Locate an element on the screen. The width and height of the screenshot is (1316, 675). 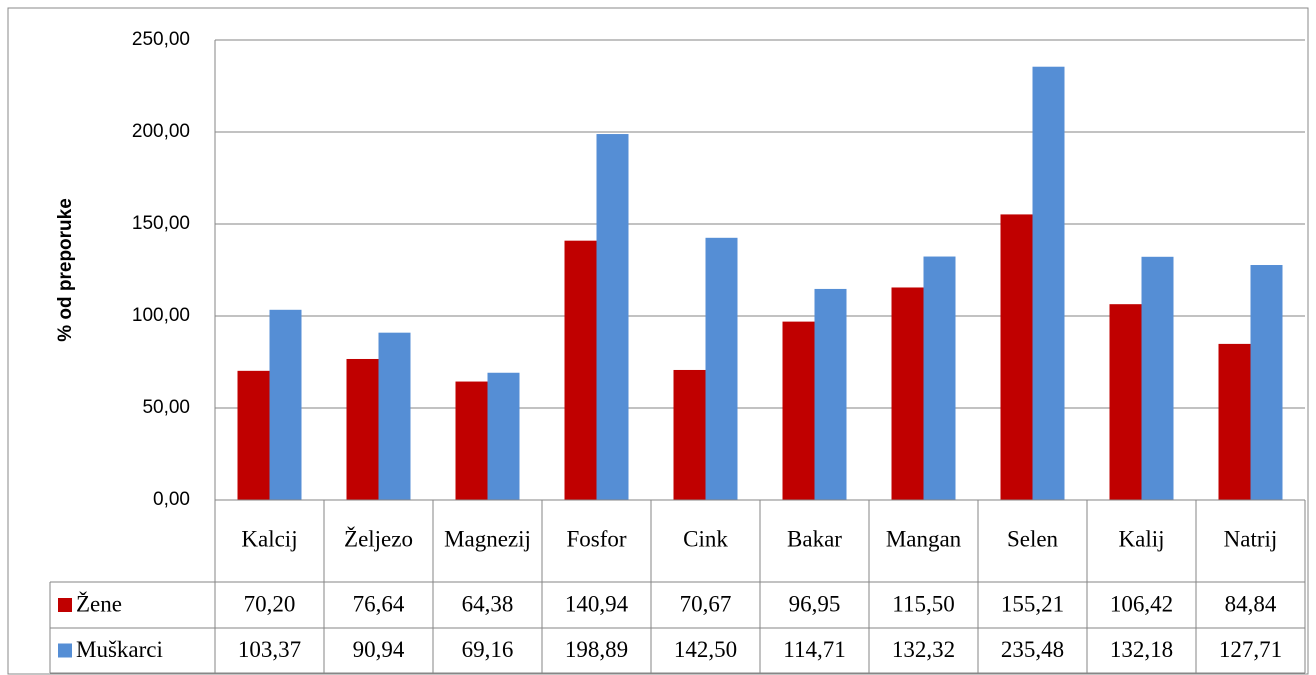
y-tick-label: 250,00 is located at coordinates (161, 39).